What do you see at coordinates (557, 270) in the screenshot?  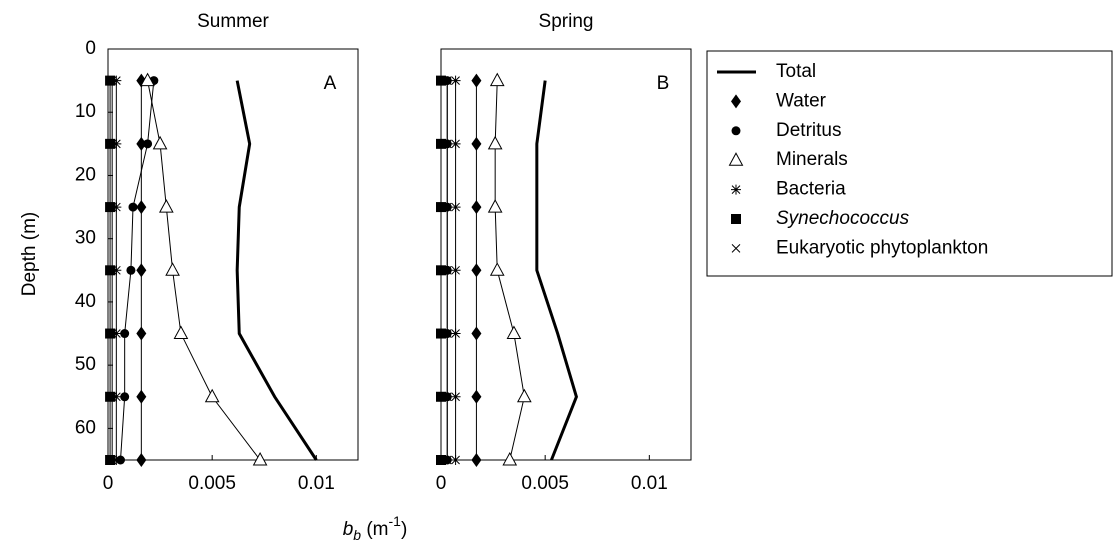 I see `total-line` at bounding box center [557, 270].